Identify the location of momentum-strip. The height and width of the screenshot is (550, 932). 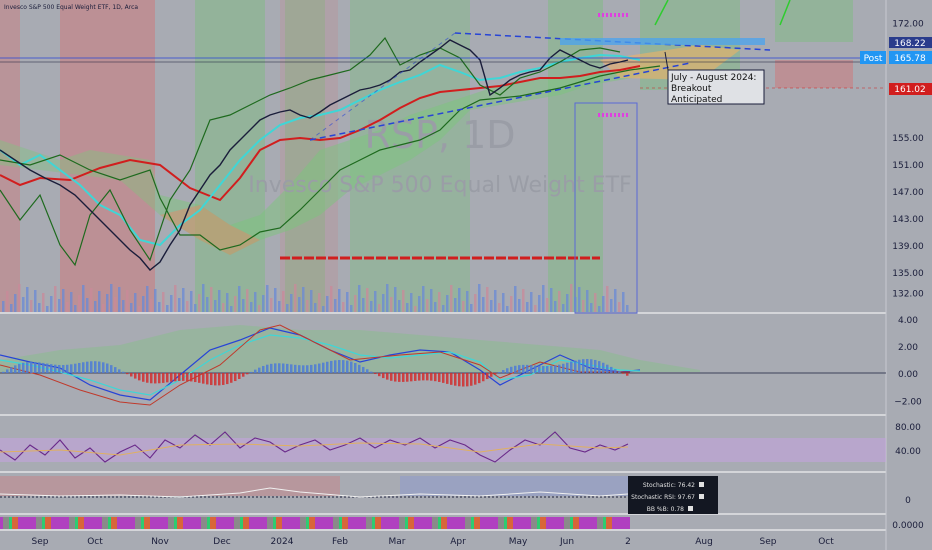
(315, 523).